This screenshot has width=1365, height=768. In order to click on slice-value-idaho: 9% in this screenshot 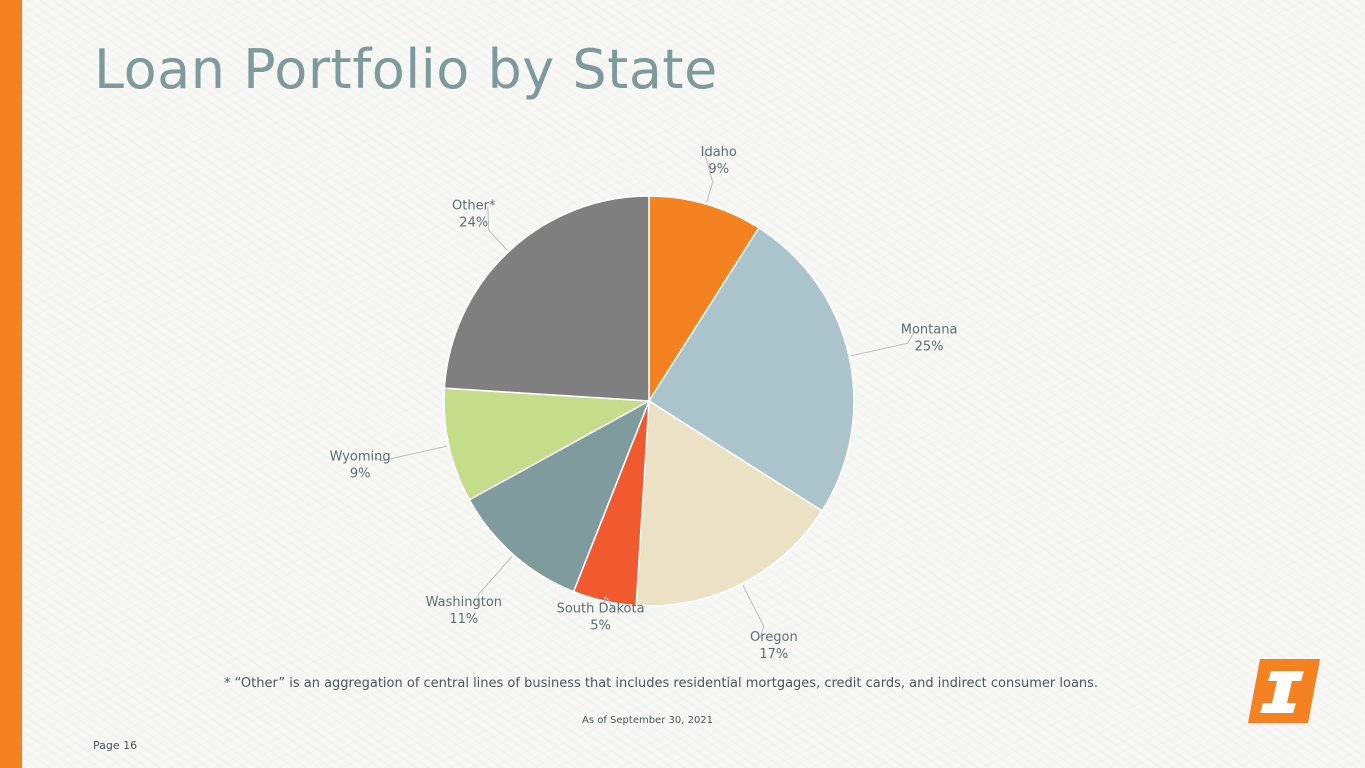, I will do `click(718, 169)`.